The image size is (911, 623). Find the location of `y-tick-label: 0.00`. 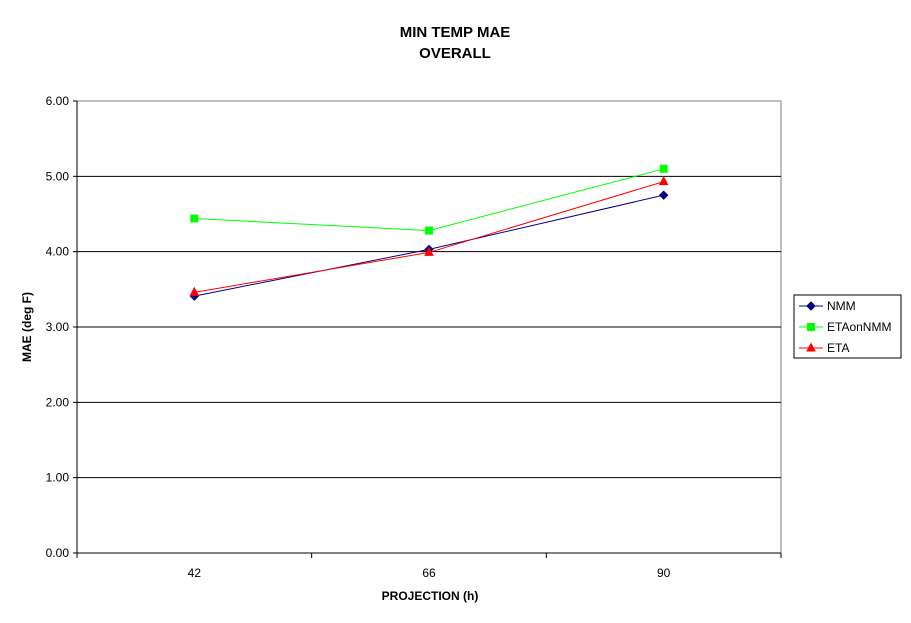

y-tick-label: 0.00 is located at coordinates (58, 553).